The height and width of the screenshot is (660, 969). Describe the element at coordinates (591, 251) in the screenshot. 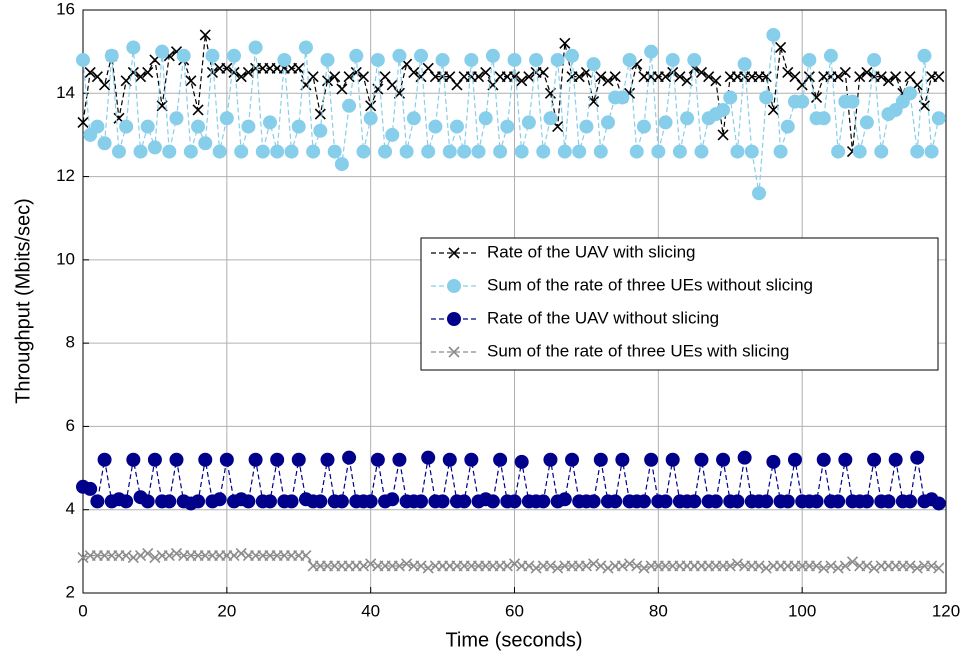

I see `legend-label: Rate of the UAV with slicing` at that location.